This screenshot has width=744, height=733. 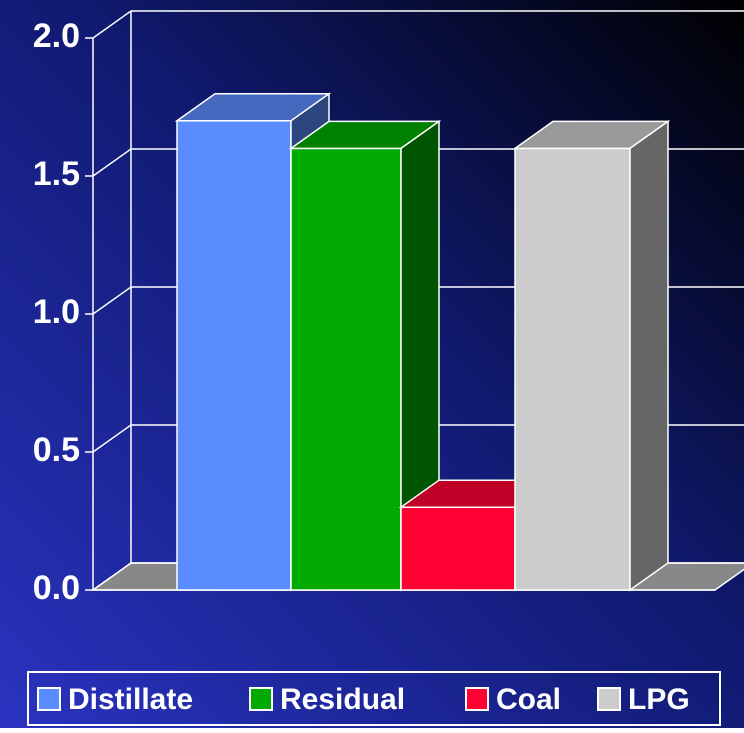 What do you see at coordinates (342, 699) in the screenshot?
I see `legend-label: Residual` at bounding box center [342, 699].